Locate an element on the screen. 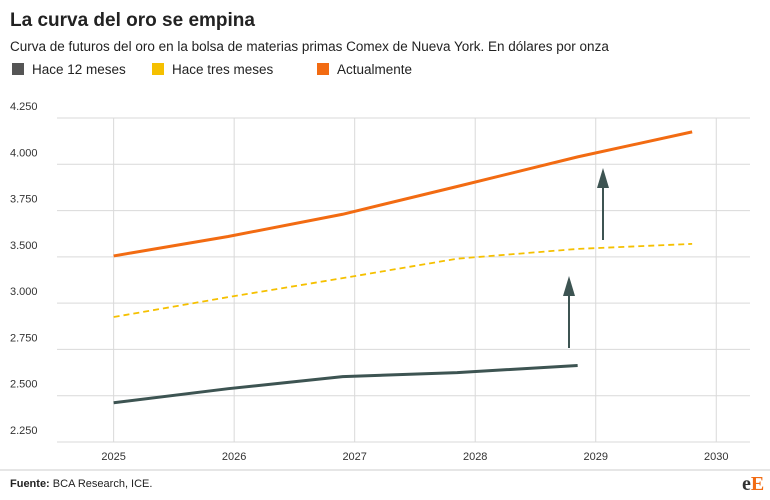 The height and width of the screenshot is (500, 770). legend-label: Hace 12 meses is located at coordinates (79, 69).